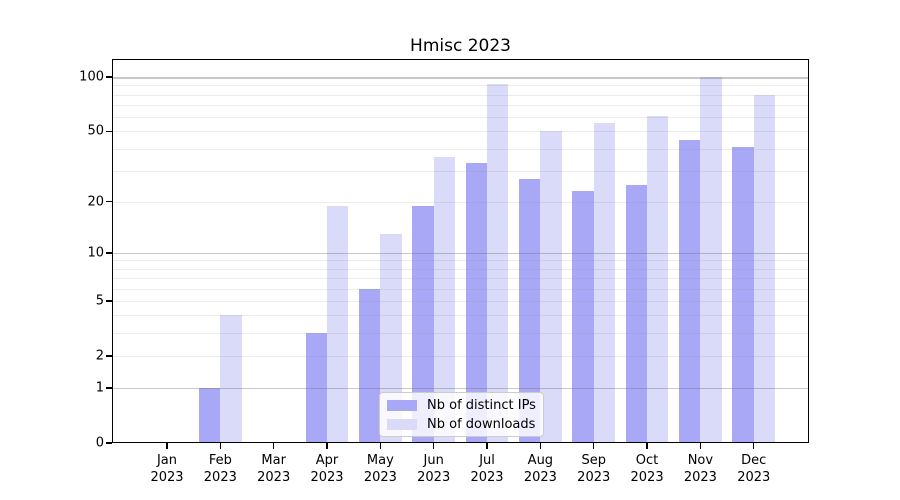  I want to click on x-tick-jul, so click(487, 446).